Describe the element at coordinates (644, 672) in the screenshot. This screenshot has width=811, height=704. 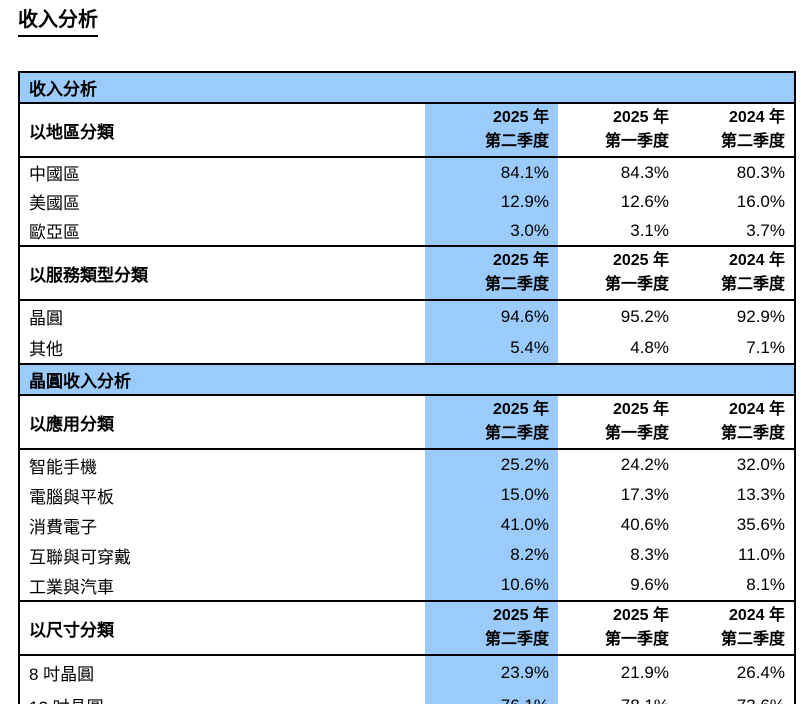
I see `cell-2025-q1: 21.9%` at that location.